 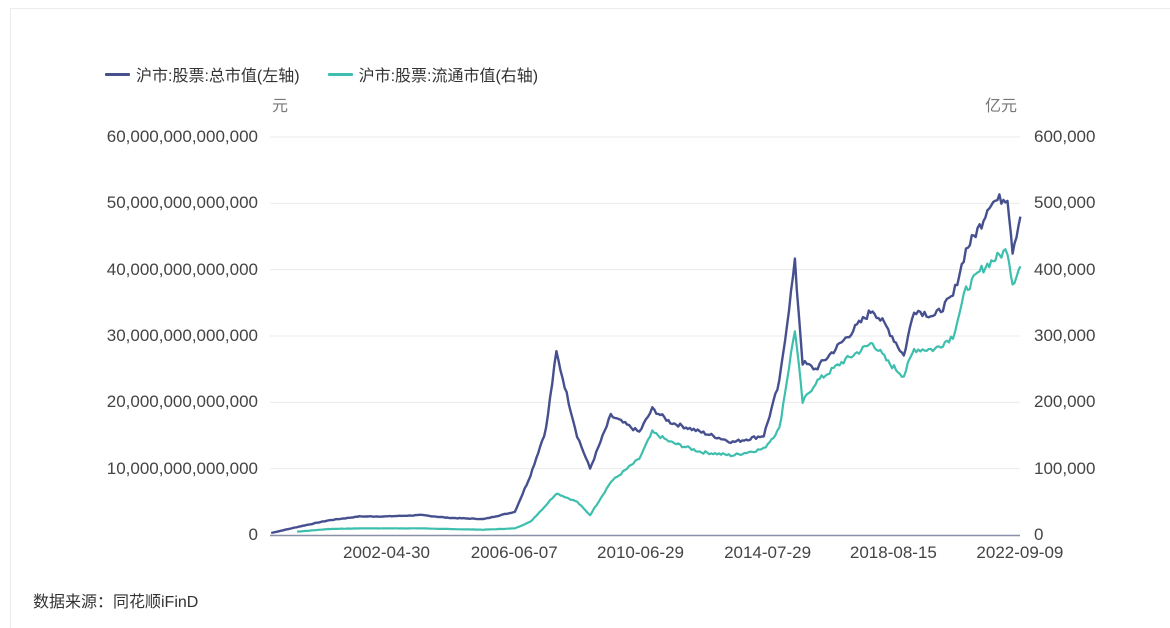 What do you see at coordinates (1065, 203) in the screenshot?
I see `right-axis-tick: 500,000` at bounding box center [1065, 203].